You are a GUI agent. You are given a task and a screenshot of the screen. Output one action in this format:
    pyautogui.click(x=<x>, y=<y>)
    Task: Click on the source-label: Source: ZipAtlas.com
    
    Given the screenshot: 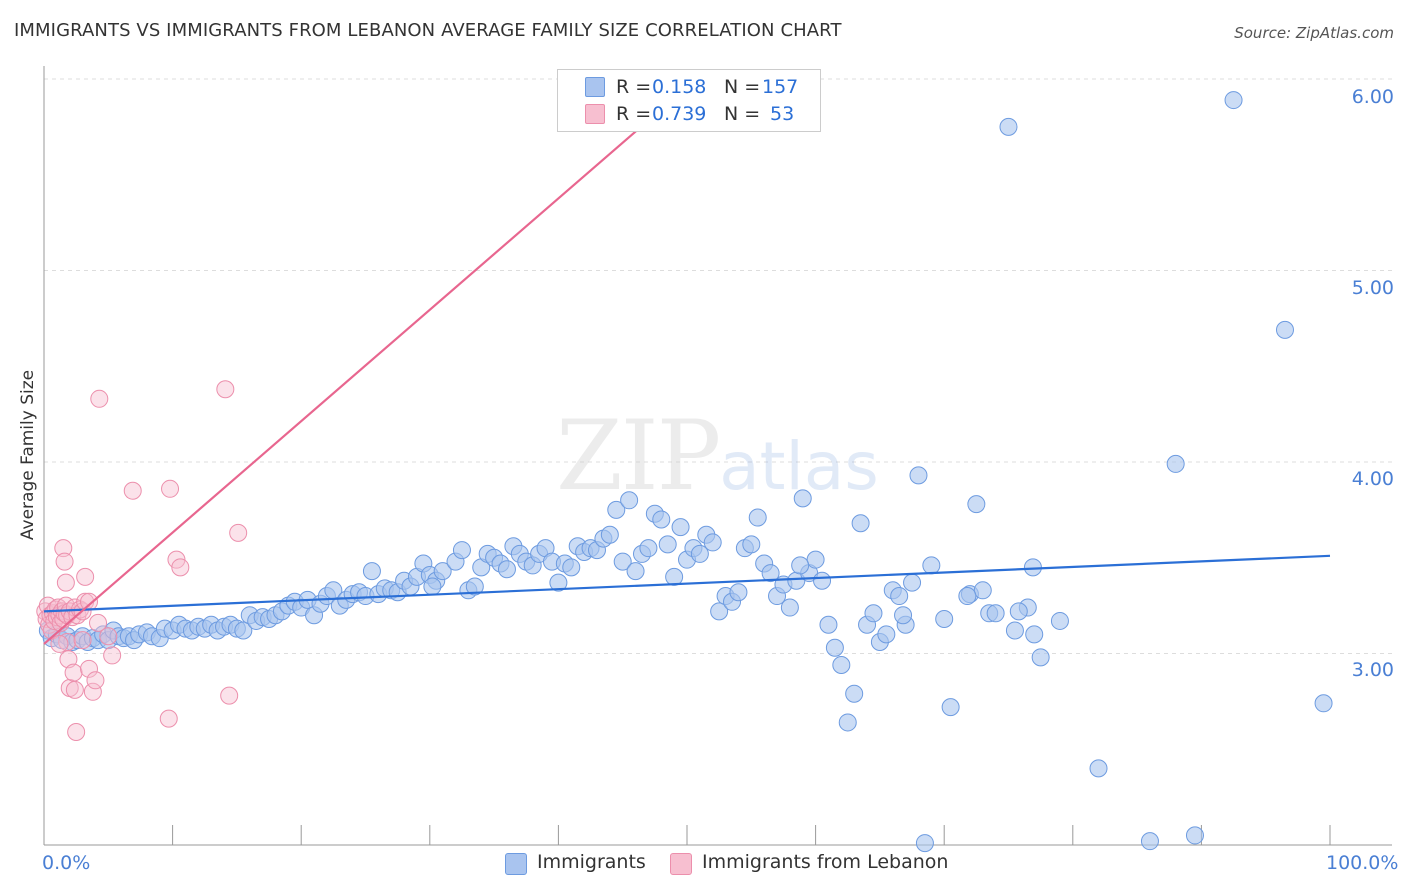 What is the action you would take?
    pyautogui.click(x=1314, y=33)
    